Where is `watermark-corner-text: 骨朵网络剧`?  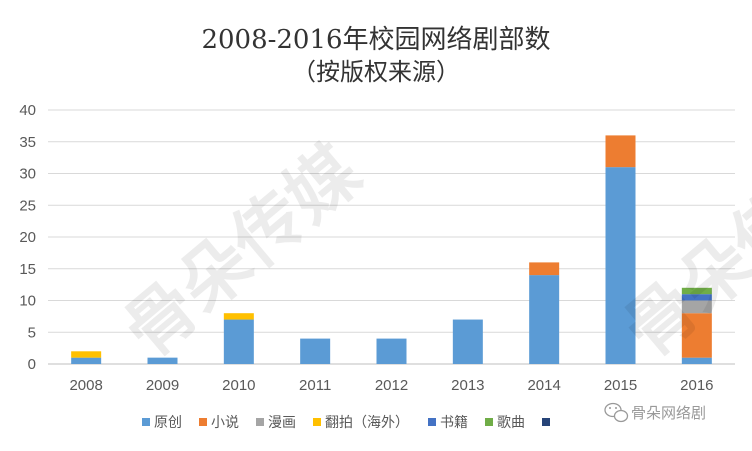 watermark-corner-text: 骨朵网络剧 is located at coordinates (668, 413).